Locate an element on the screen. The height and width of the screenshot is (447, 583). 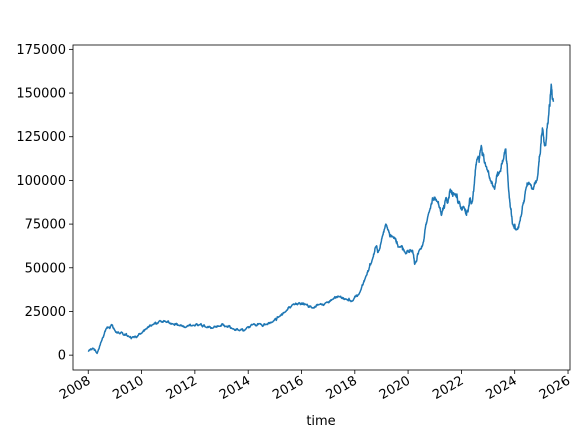
y-tick-label-125000: 125000 is located at coordinates (41, 137).